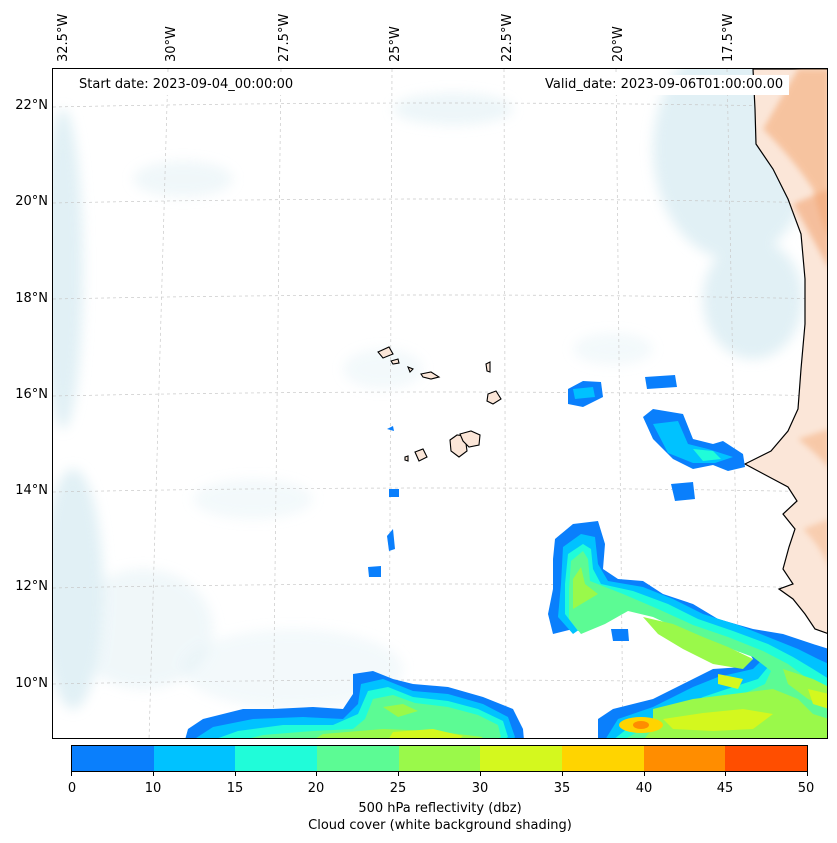  What do you see at coordinates (153, 788) in the screenshot?
I see `colorbar-tick-10: 10` at bounding box center [153, 788].